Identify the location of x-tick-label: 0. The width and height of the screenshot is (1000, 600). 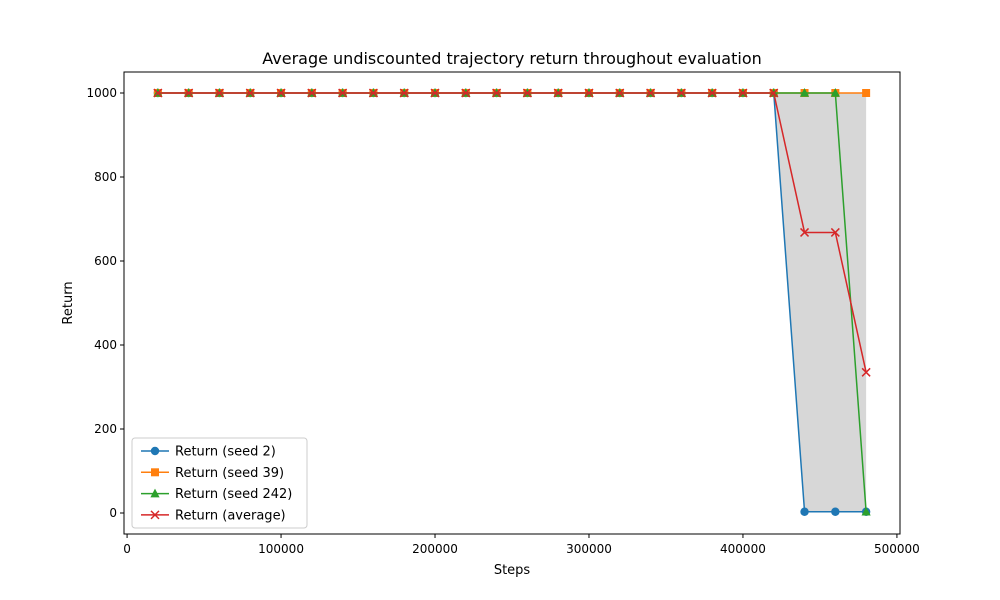
(127, 549).